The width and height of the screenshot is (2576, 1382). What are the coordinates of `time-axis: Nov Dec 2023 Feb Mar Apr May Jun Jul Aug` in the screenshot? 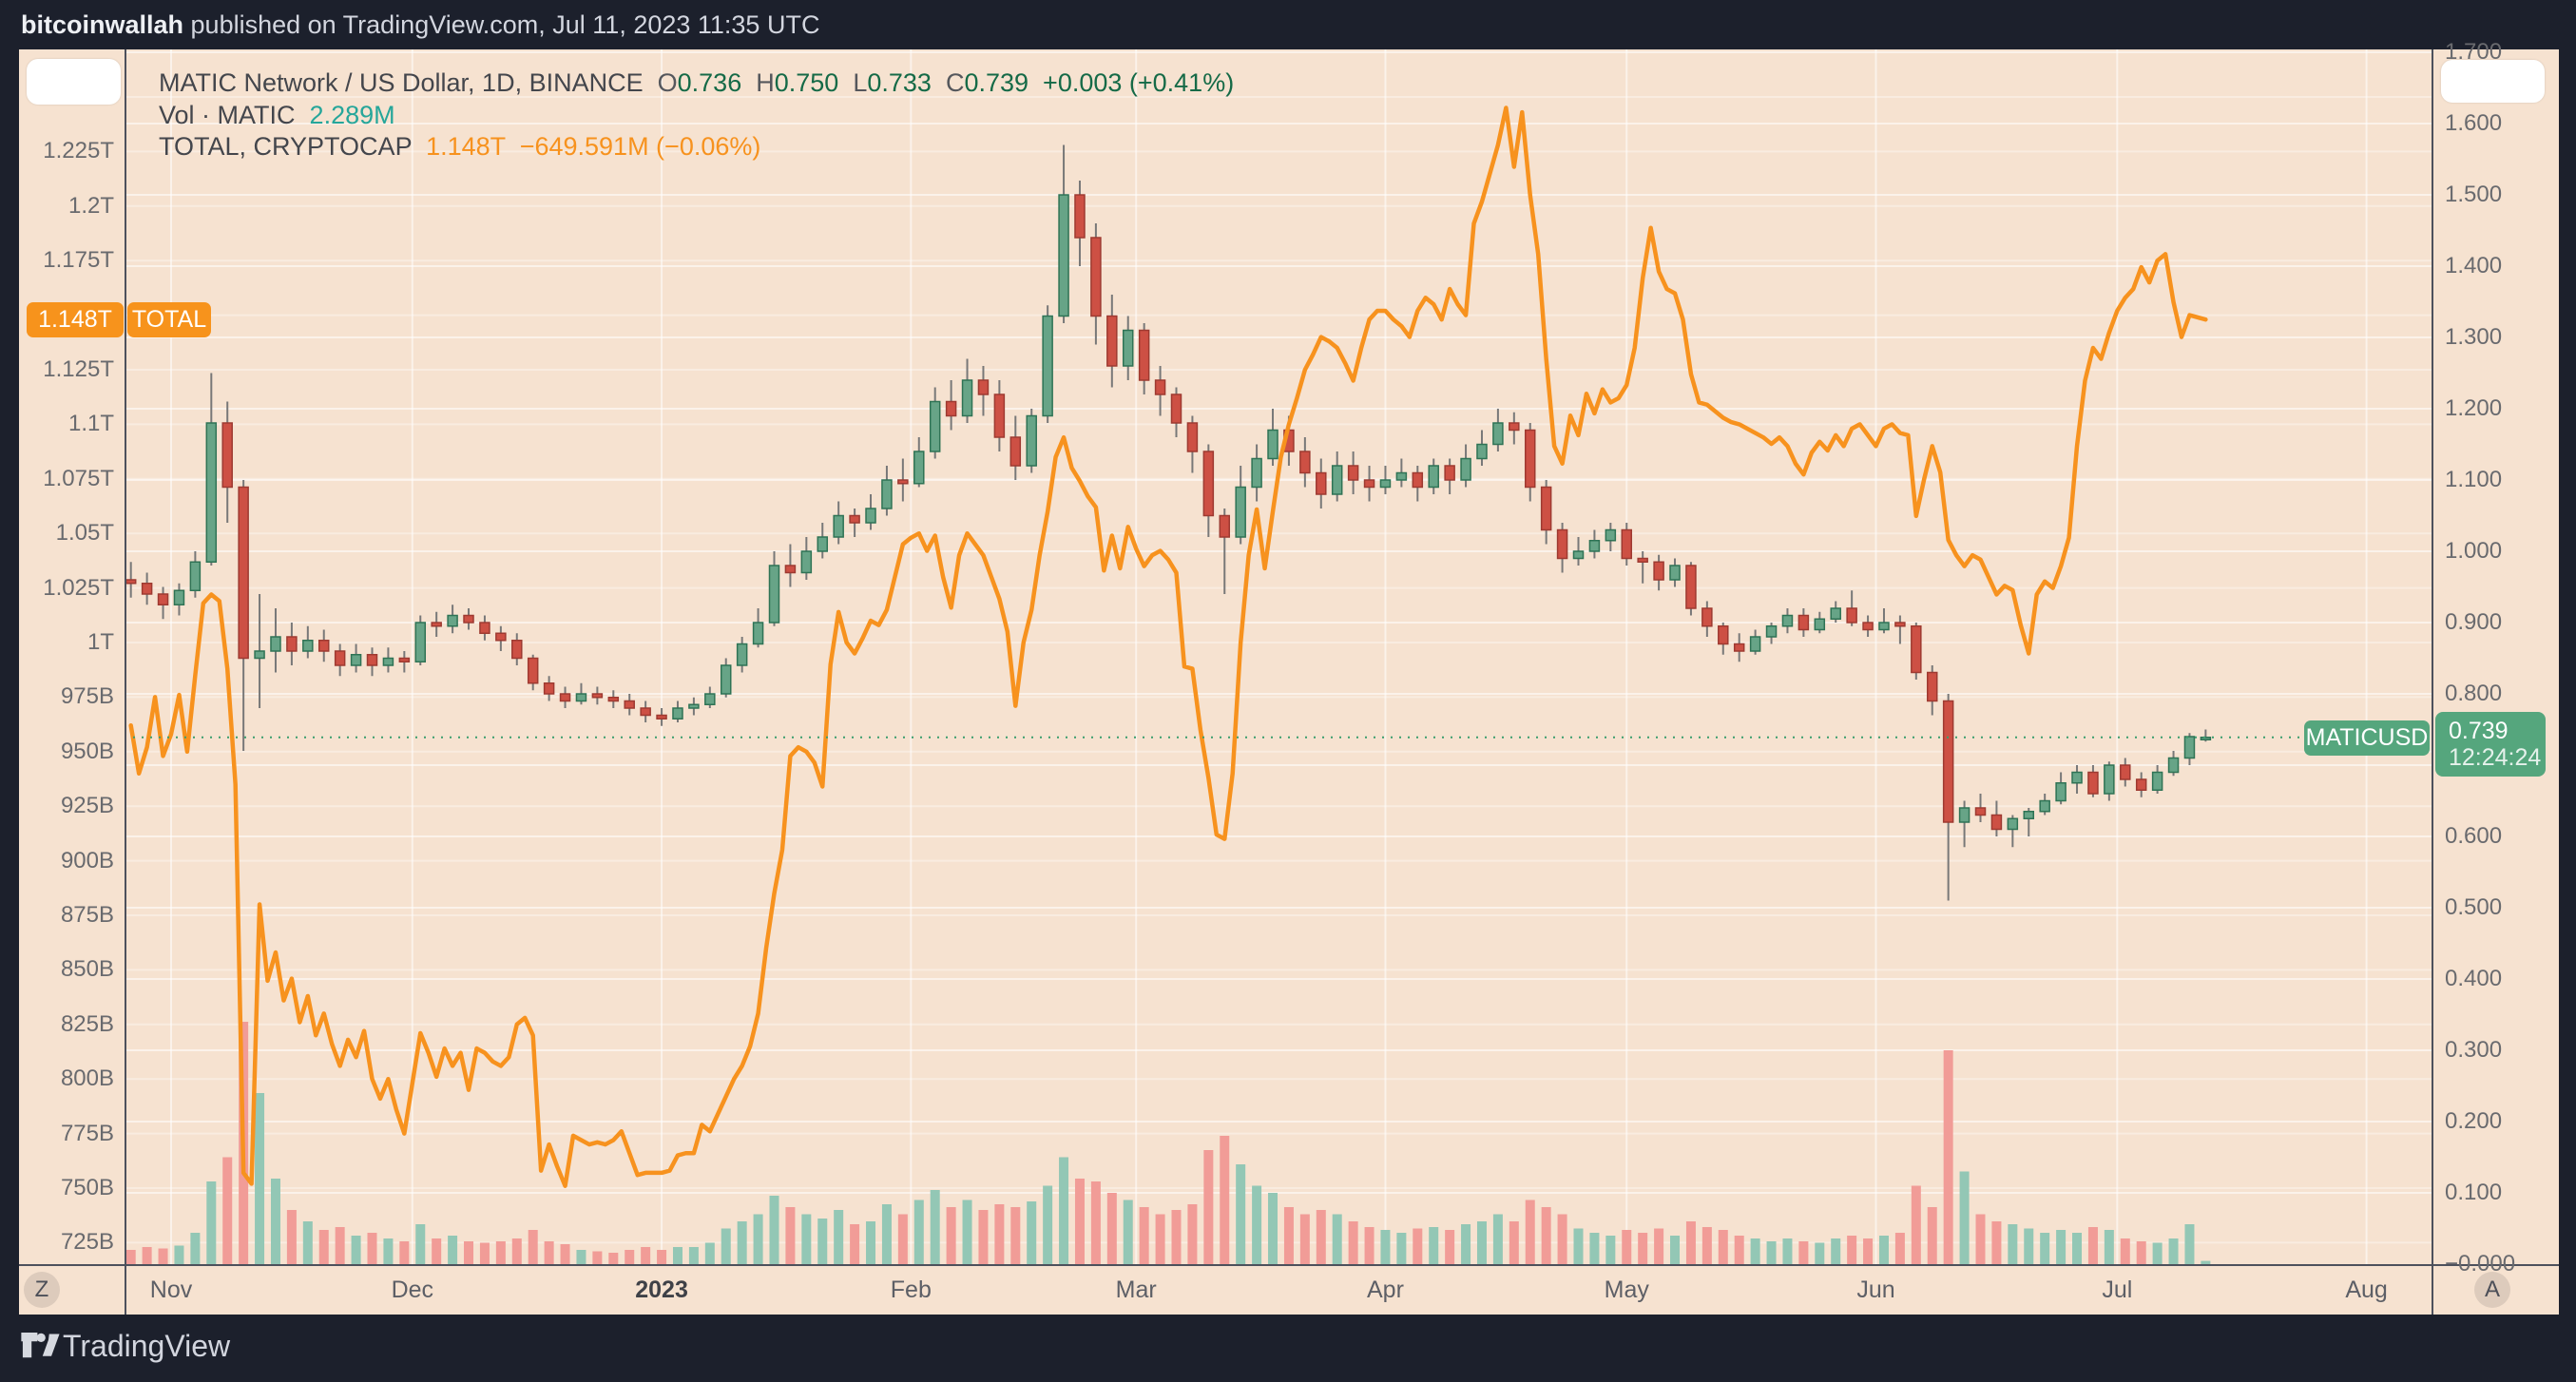 It's located at (1289, 1290).